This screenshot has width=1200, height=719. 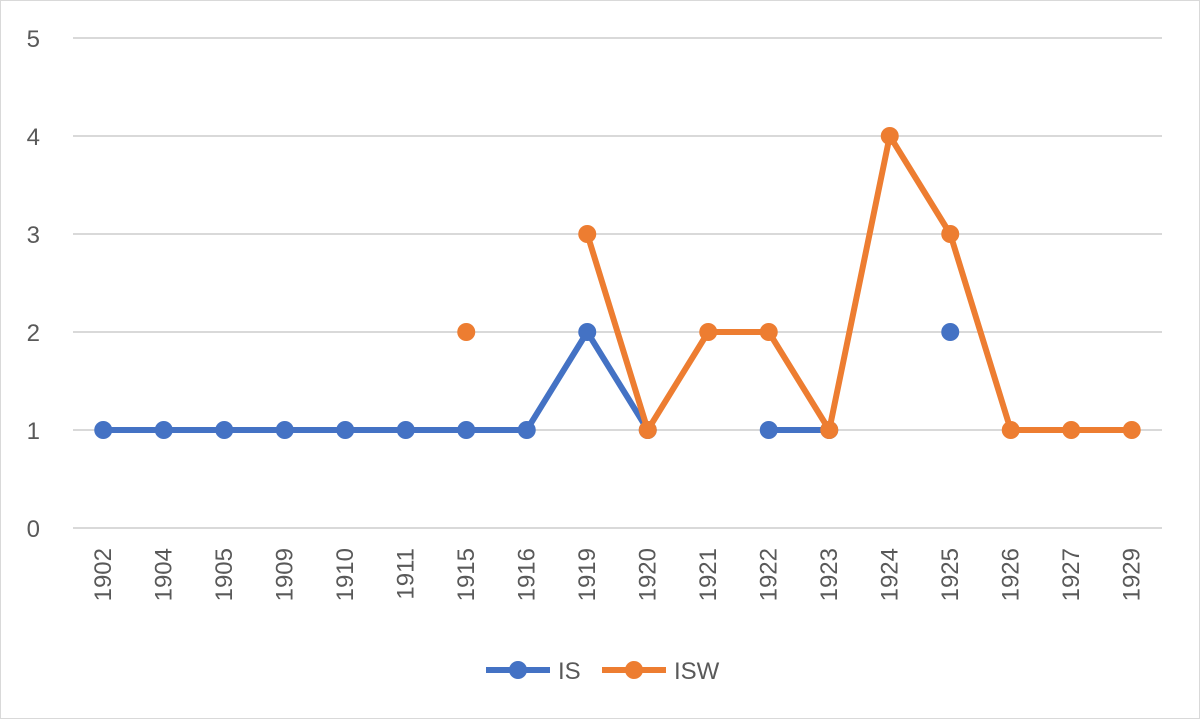 I want to click on x-tick-label: 1924, so click(x=889, y=574).